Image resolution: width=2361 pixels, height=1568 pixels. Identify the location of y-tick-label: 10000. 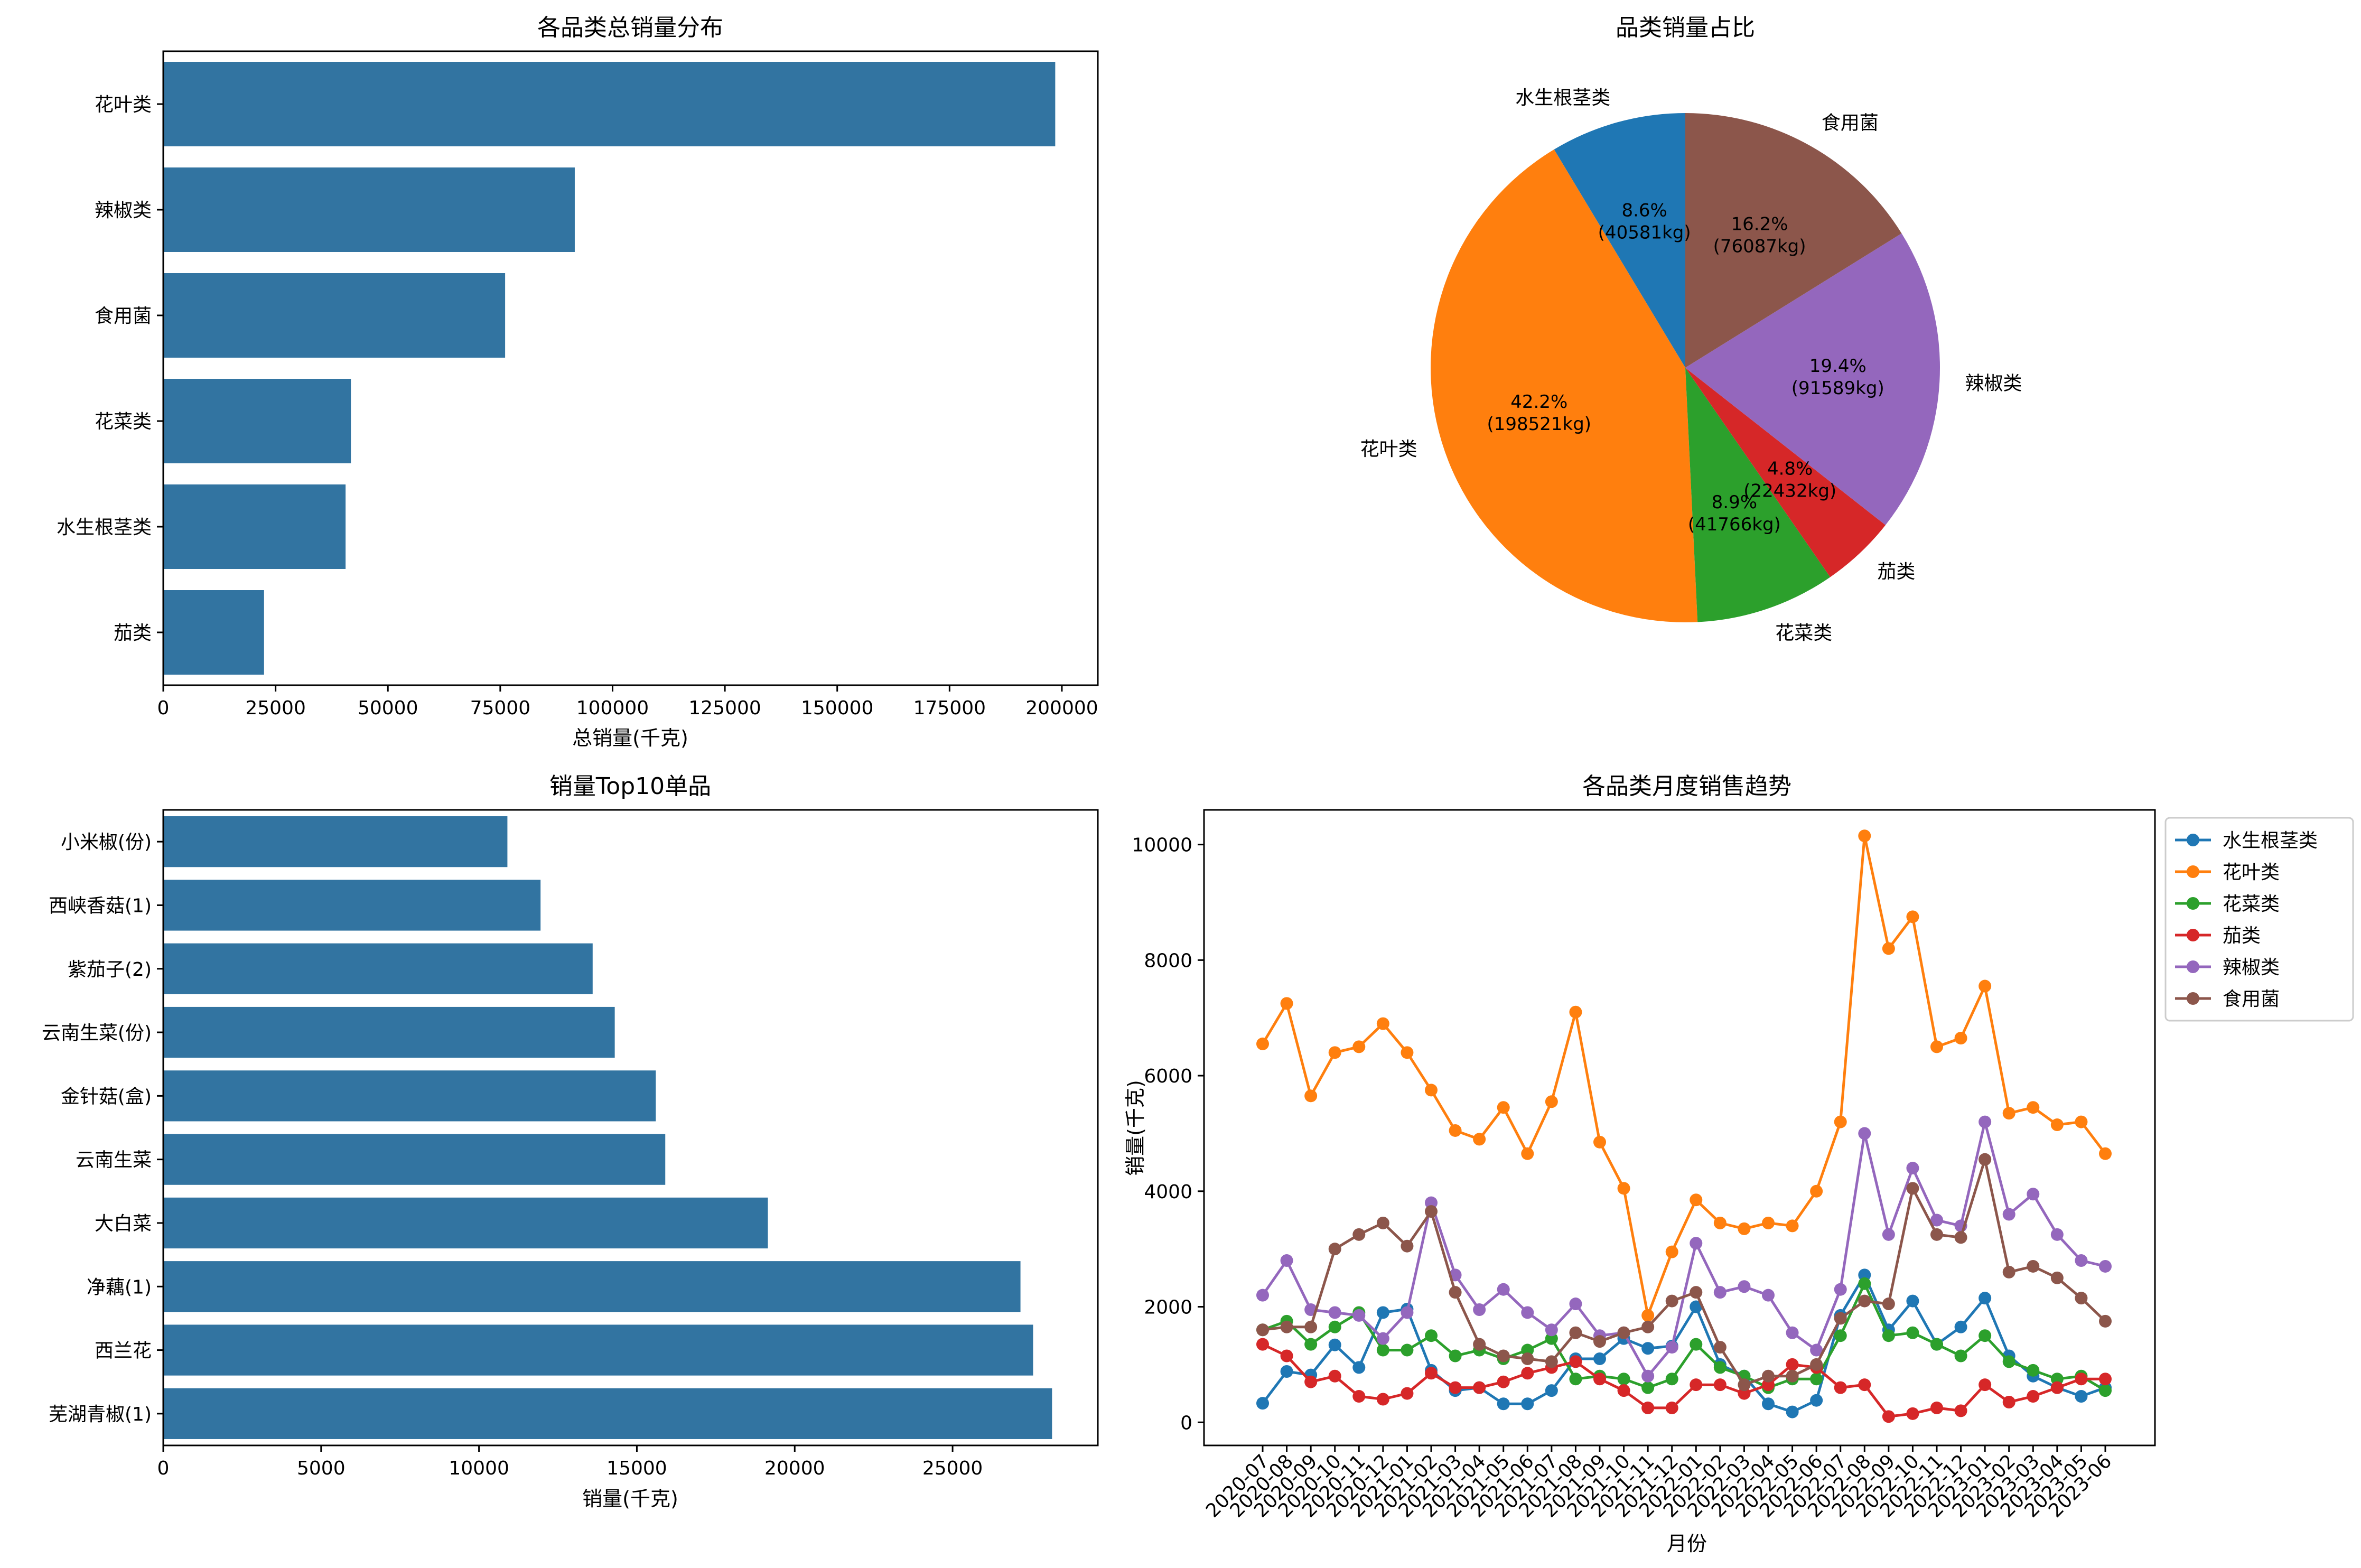
(1162, 845).